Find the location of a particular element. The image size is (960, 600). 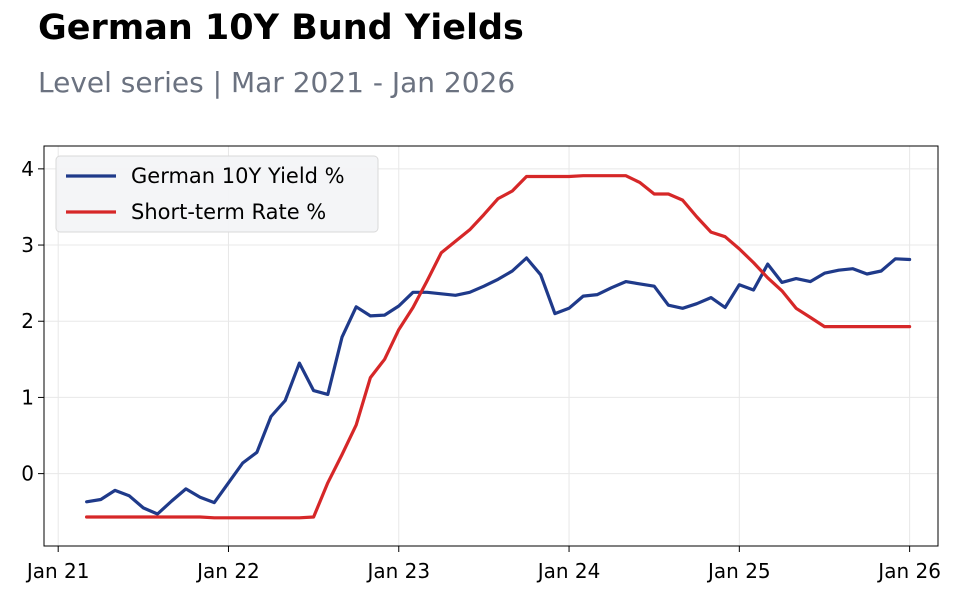

x-tick-label: Jan 26 is located at coordinates (908, 571).